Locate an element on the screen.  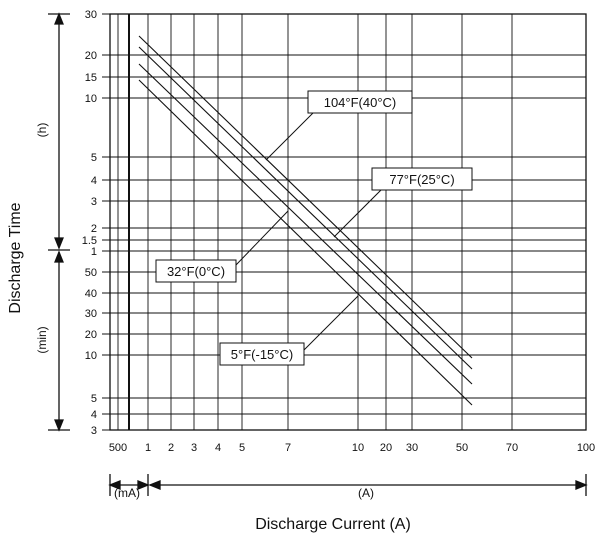
label-5f: 5°F(-15°C) is located at coordinates (262, 354).